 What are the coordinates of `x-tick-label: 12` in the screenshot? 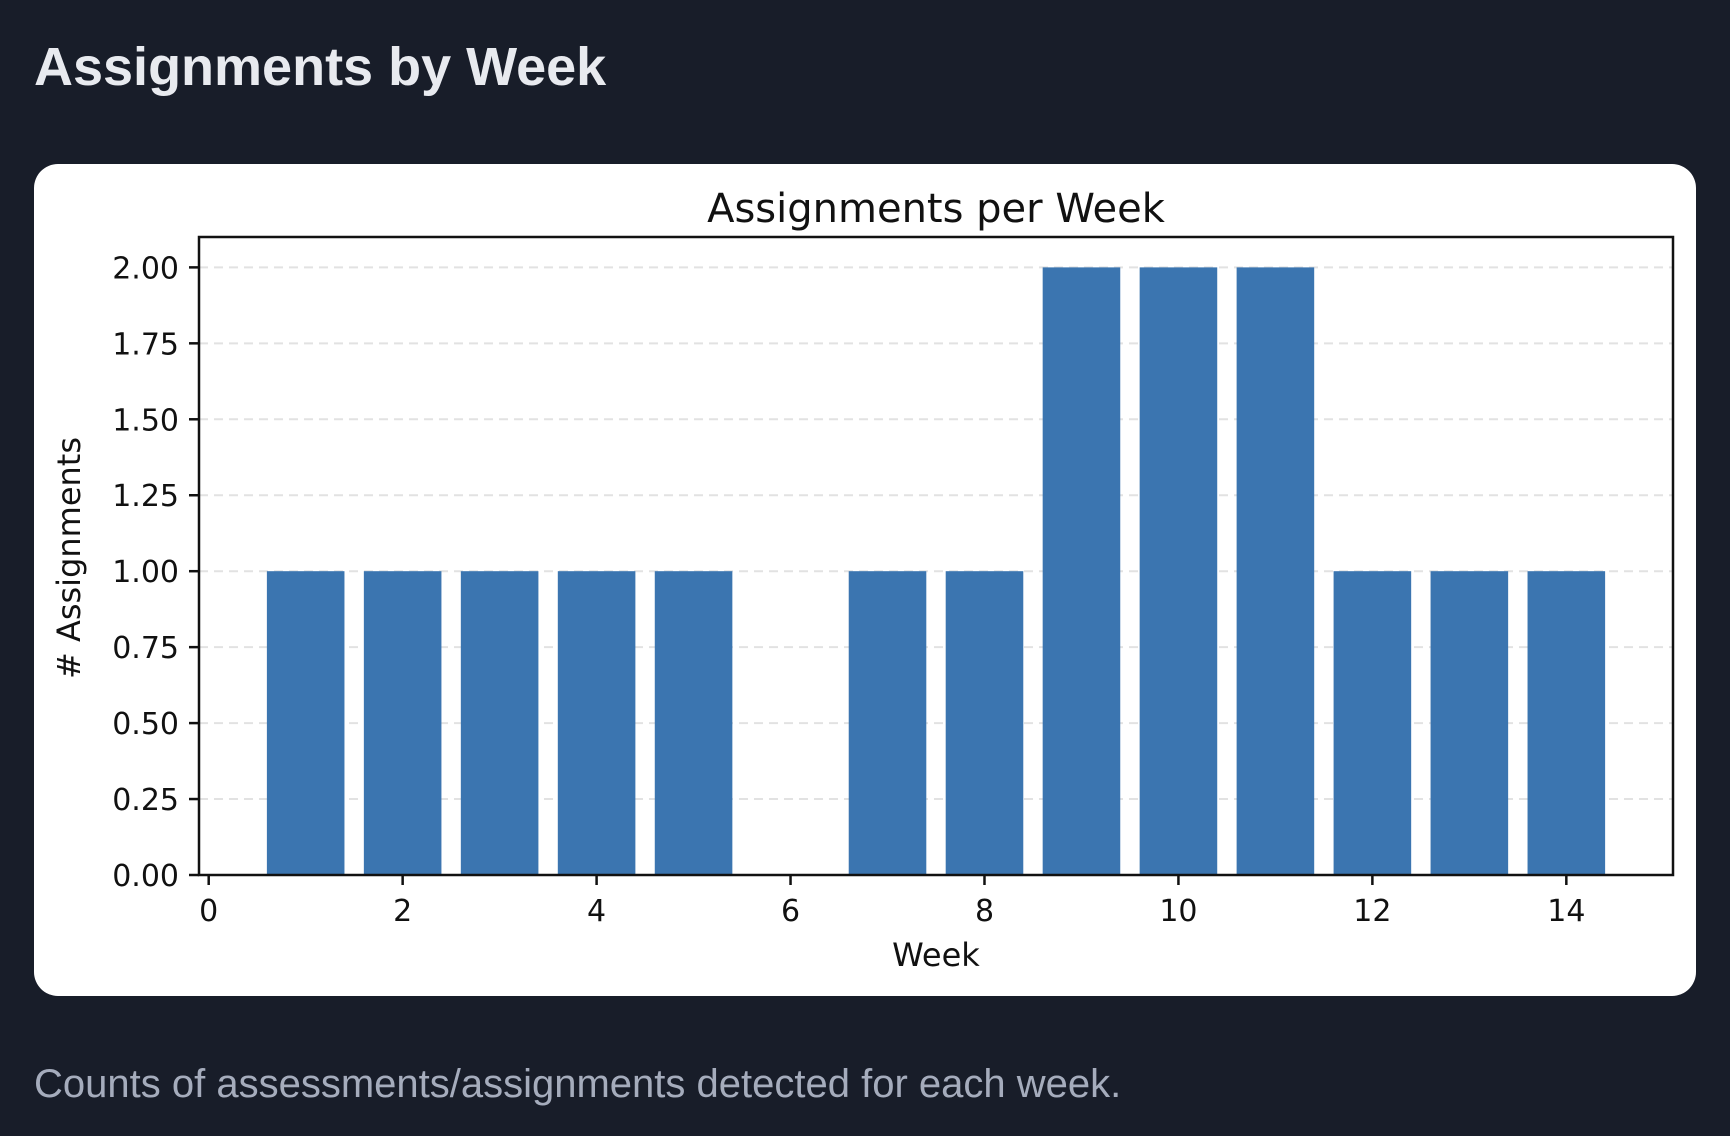 It's located at (1372, 911).